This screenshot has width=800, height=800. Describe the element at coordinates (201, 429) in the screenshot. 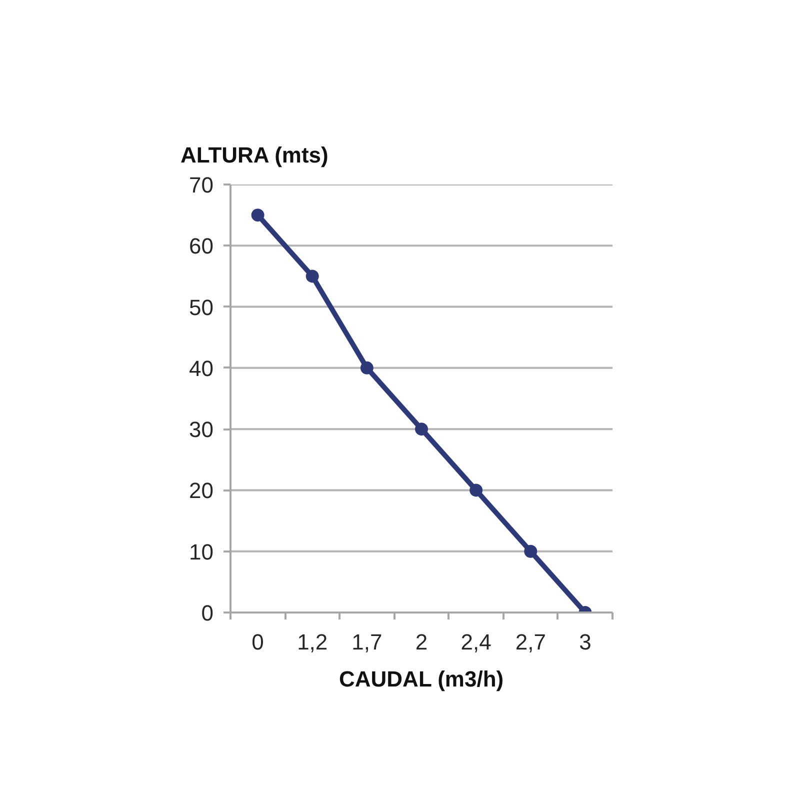

I see `y-tick-label: 30` at that location.